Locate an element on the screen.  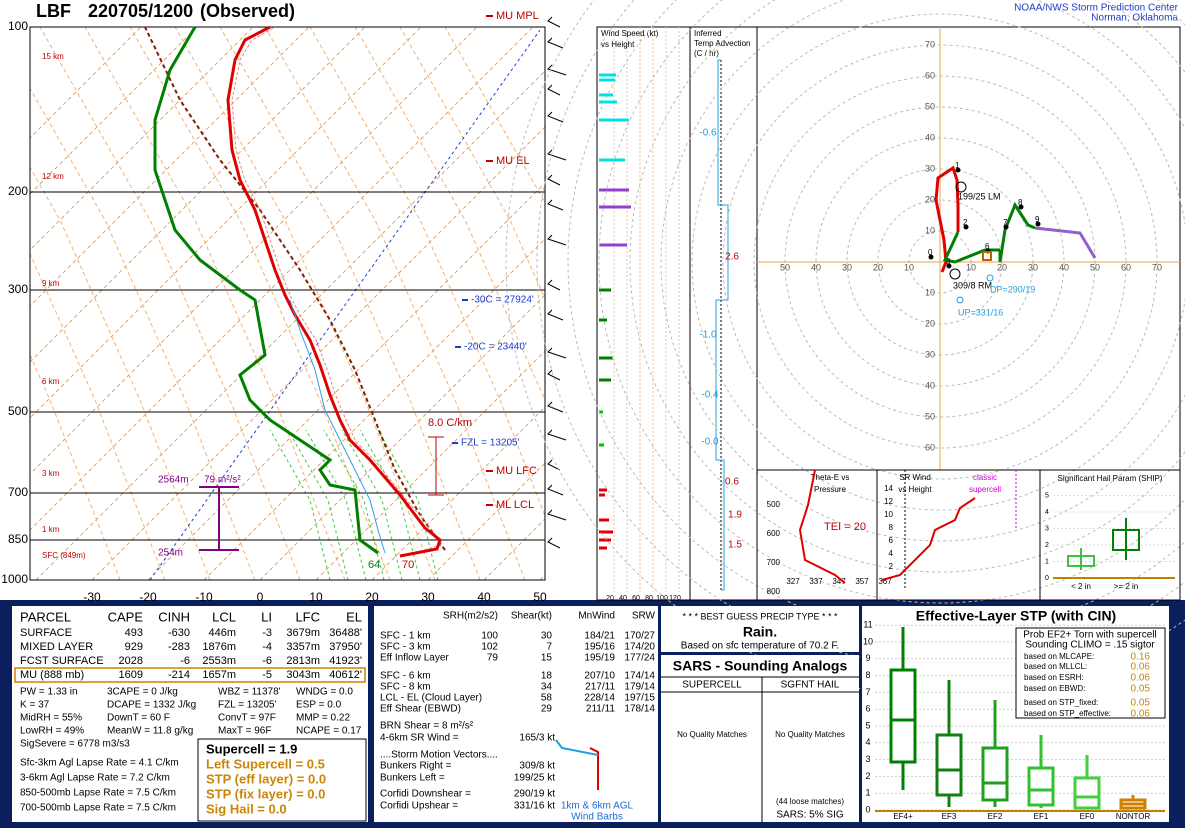
index: MMP = 0.22 is located at coordinates (323, 718).